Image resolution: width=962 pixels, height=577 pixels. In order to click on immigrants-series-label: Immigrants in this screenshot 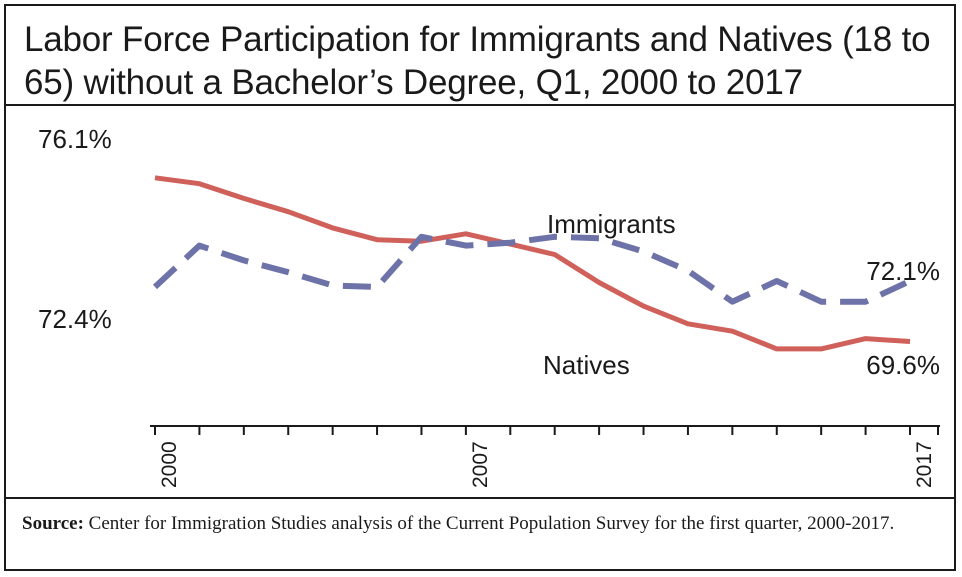, I will do `click(611, 224)`.